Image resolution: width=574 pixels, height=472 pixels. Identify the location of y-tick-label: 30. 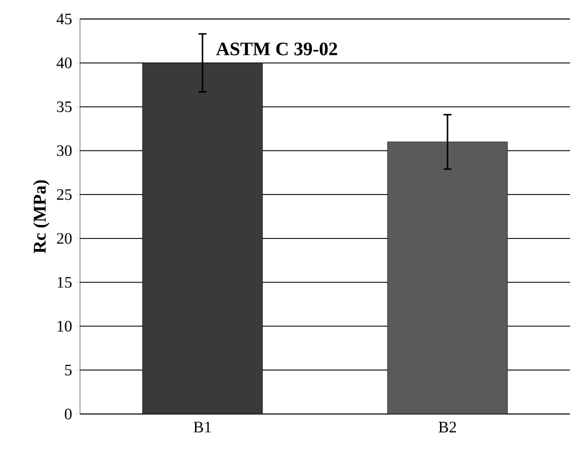
(64, 150).